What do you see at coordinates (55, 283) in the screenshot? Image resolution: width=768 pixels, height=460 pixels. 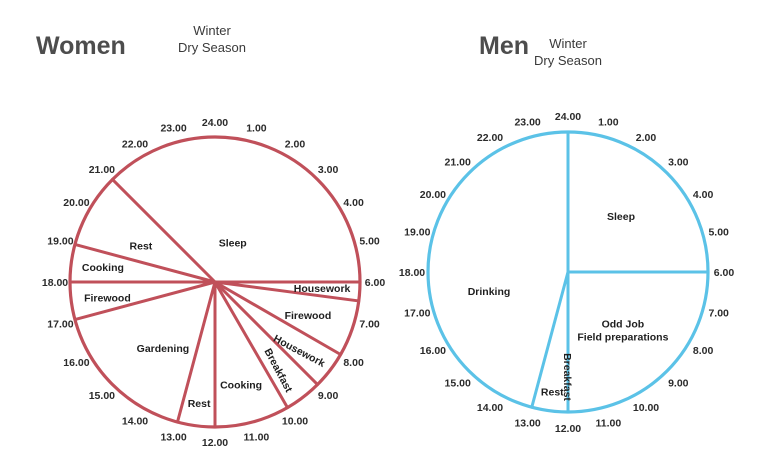 I see `women-hour-label: 18.00` at bounding box center [55, 283].